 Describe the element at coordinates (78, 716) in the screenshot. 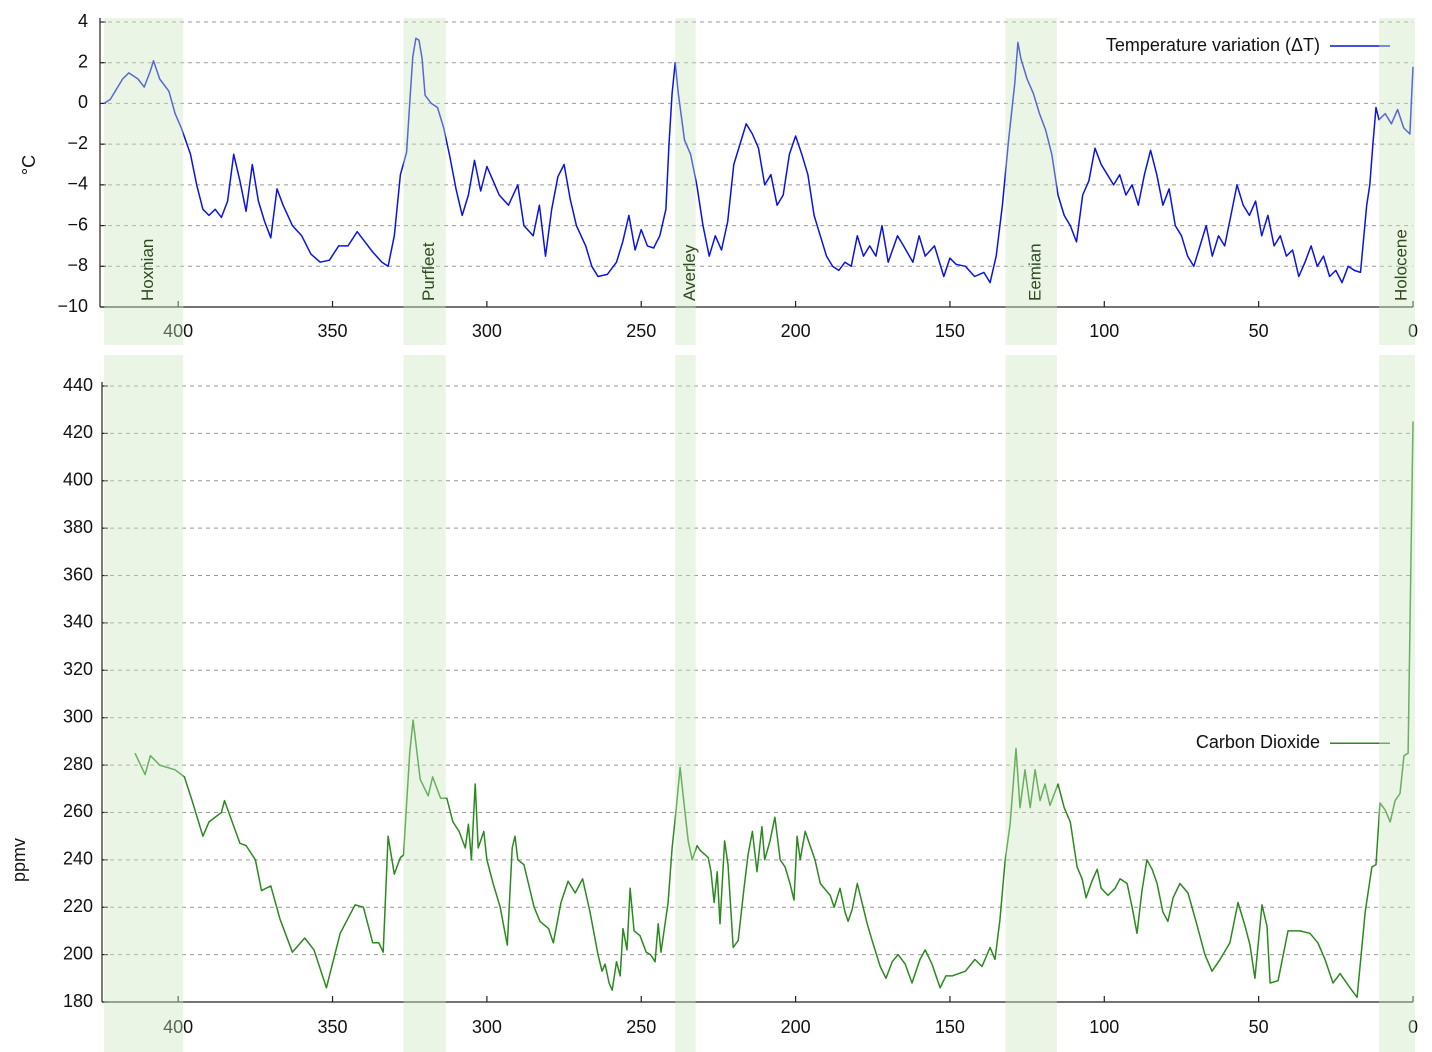

I see `y-tick-label: 300` at that location.